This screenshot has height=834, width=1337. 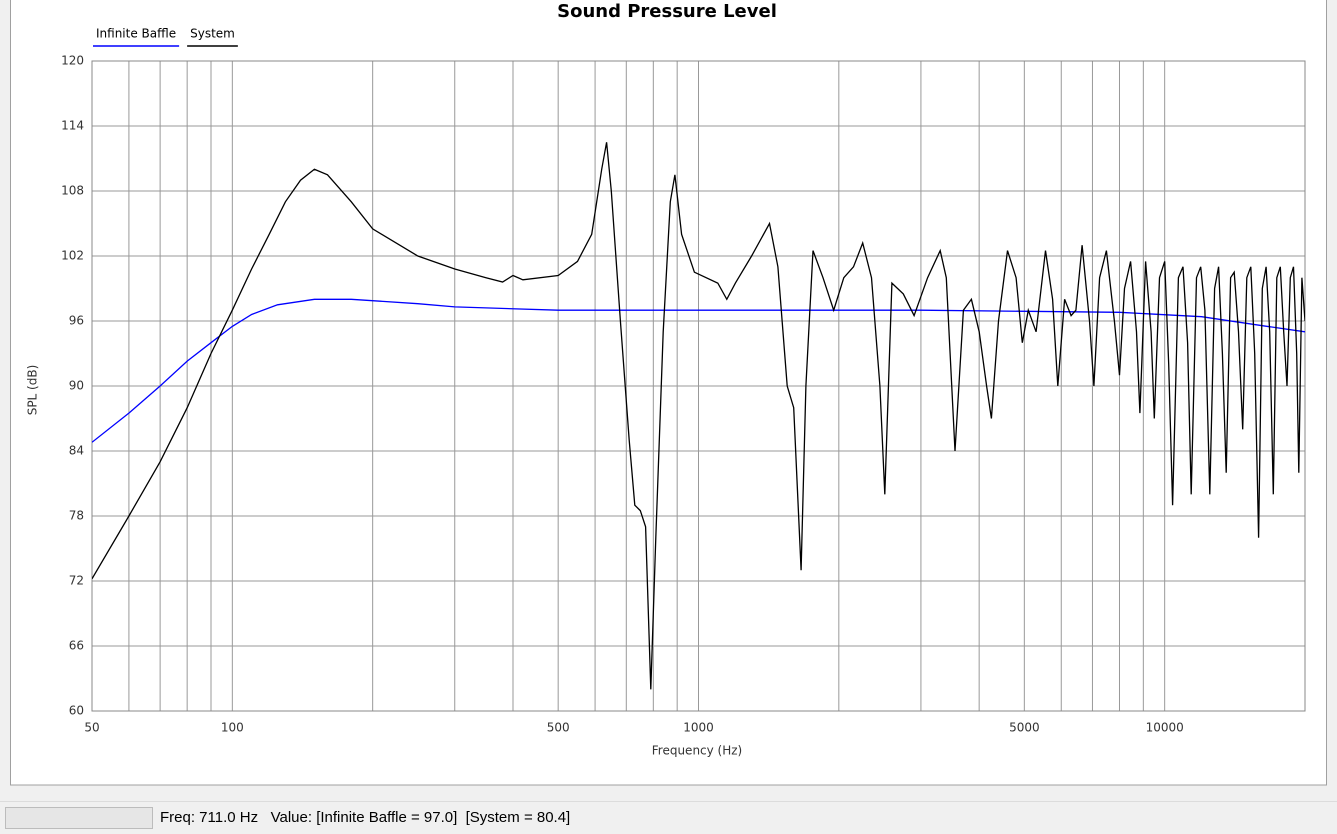 I want to click on x-tick-label: 10000, so click(x=1165, y=728).